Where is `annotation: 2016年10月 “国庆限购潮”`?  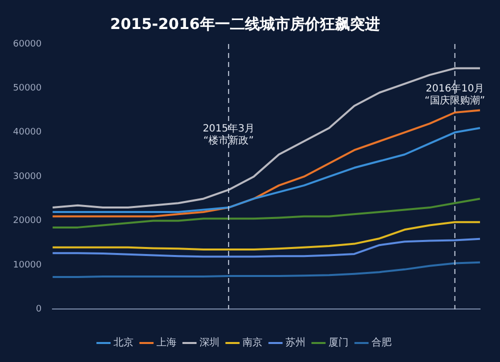
annotation: 2016年10月 “国庆限购潮” is located at coordinates (455, 94).